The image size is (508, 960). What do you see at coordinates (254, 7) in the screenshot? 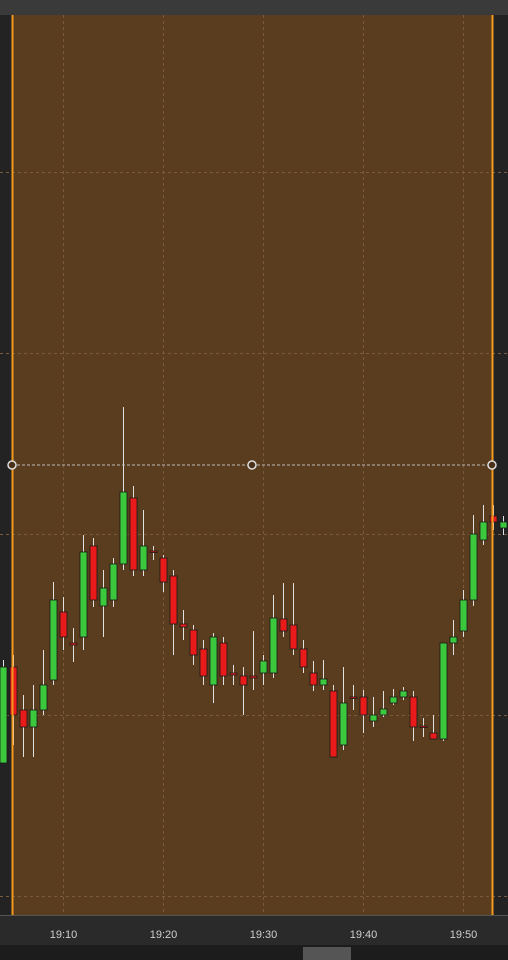
I see `top-bar` at bounding box center [254, 7].